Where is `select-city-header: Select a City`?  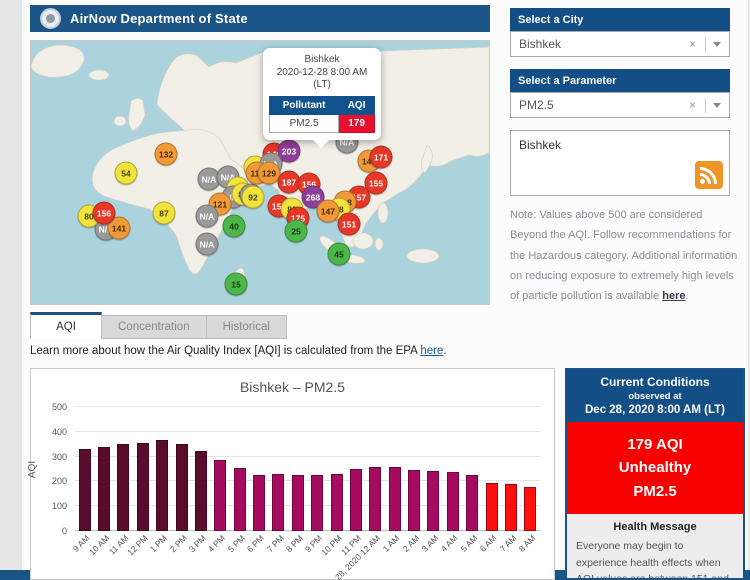
select-city-header: Select a City is located at coordinates (620, 19).